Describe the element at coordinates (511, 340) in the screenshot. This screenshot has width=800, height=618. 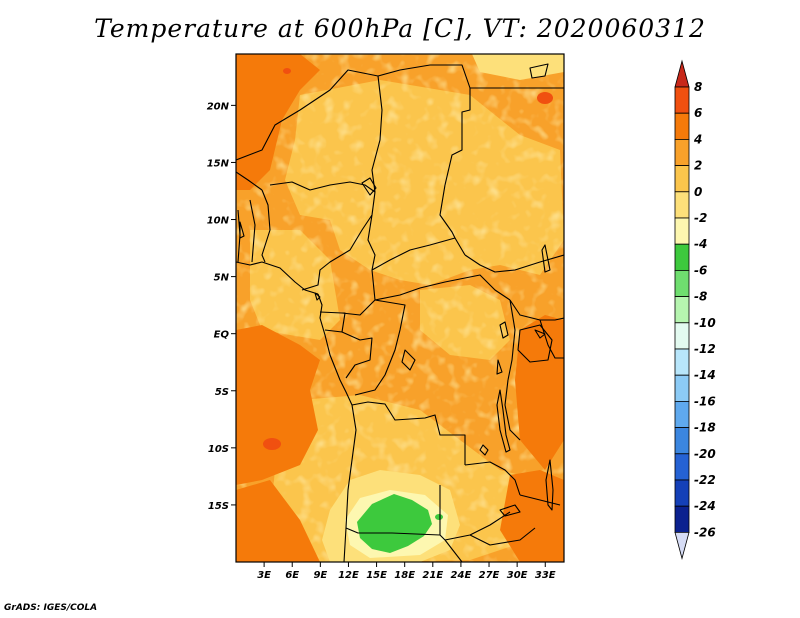
I see `border-drc-uganda` at that location.